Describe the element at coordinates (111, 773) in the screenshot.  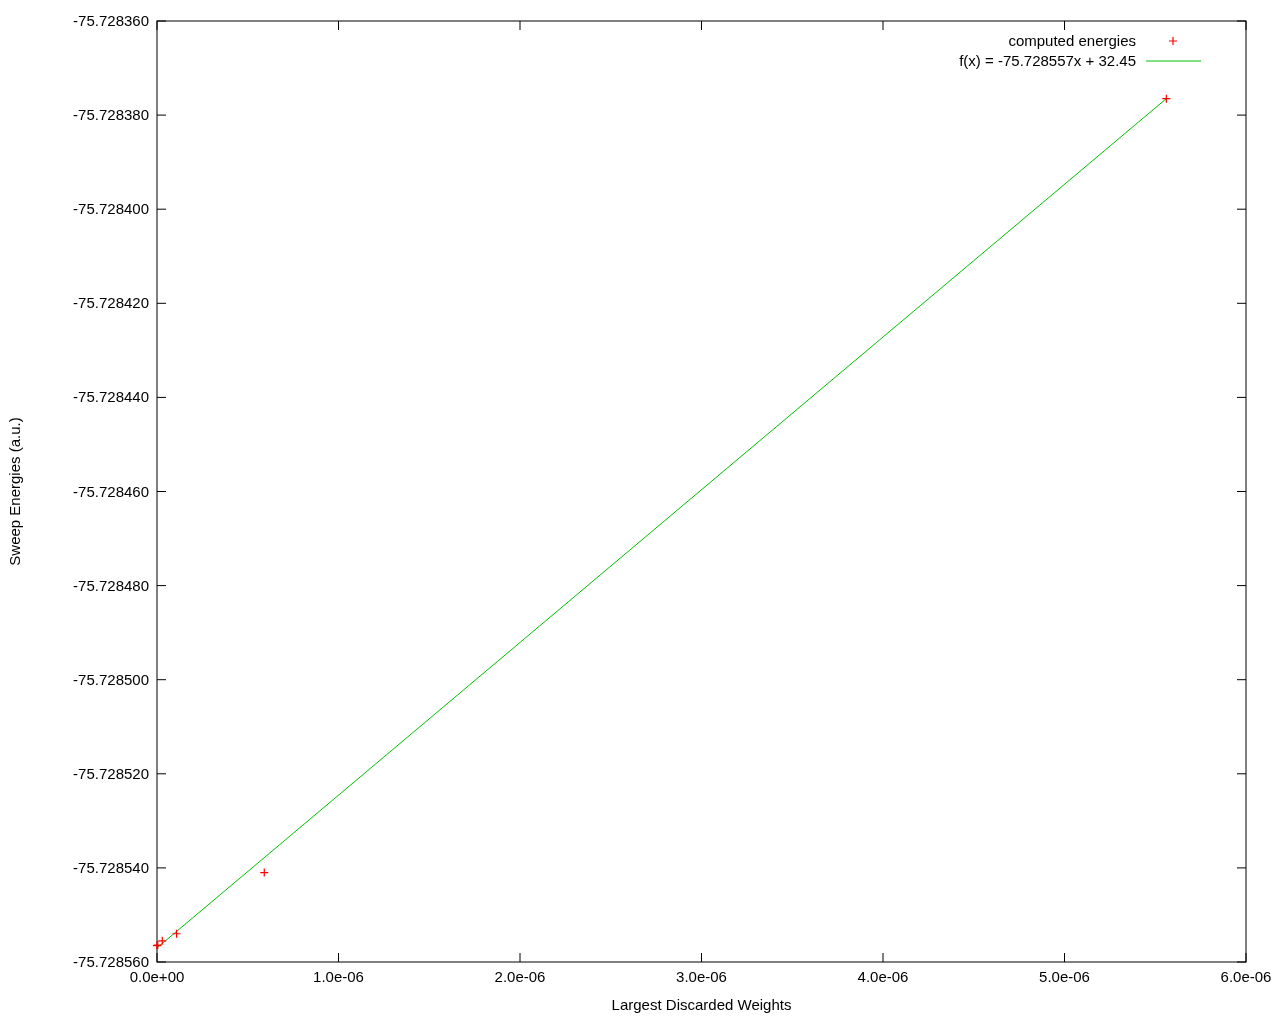
I see `y-tick-label: -75.728520` at that location.